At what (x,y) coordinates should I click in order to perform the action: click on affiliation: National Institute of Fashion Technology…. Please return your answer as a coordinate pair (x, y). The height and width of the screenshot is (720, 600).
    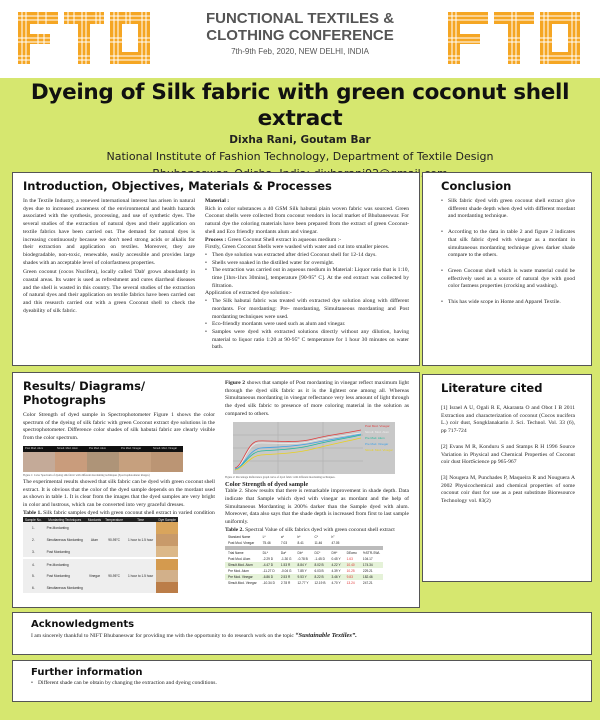
    Looking at the image, I should click on (300, 156).